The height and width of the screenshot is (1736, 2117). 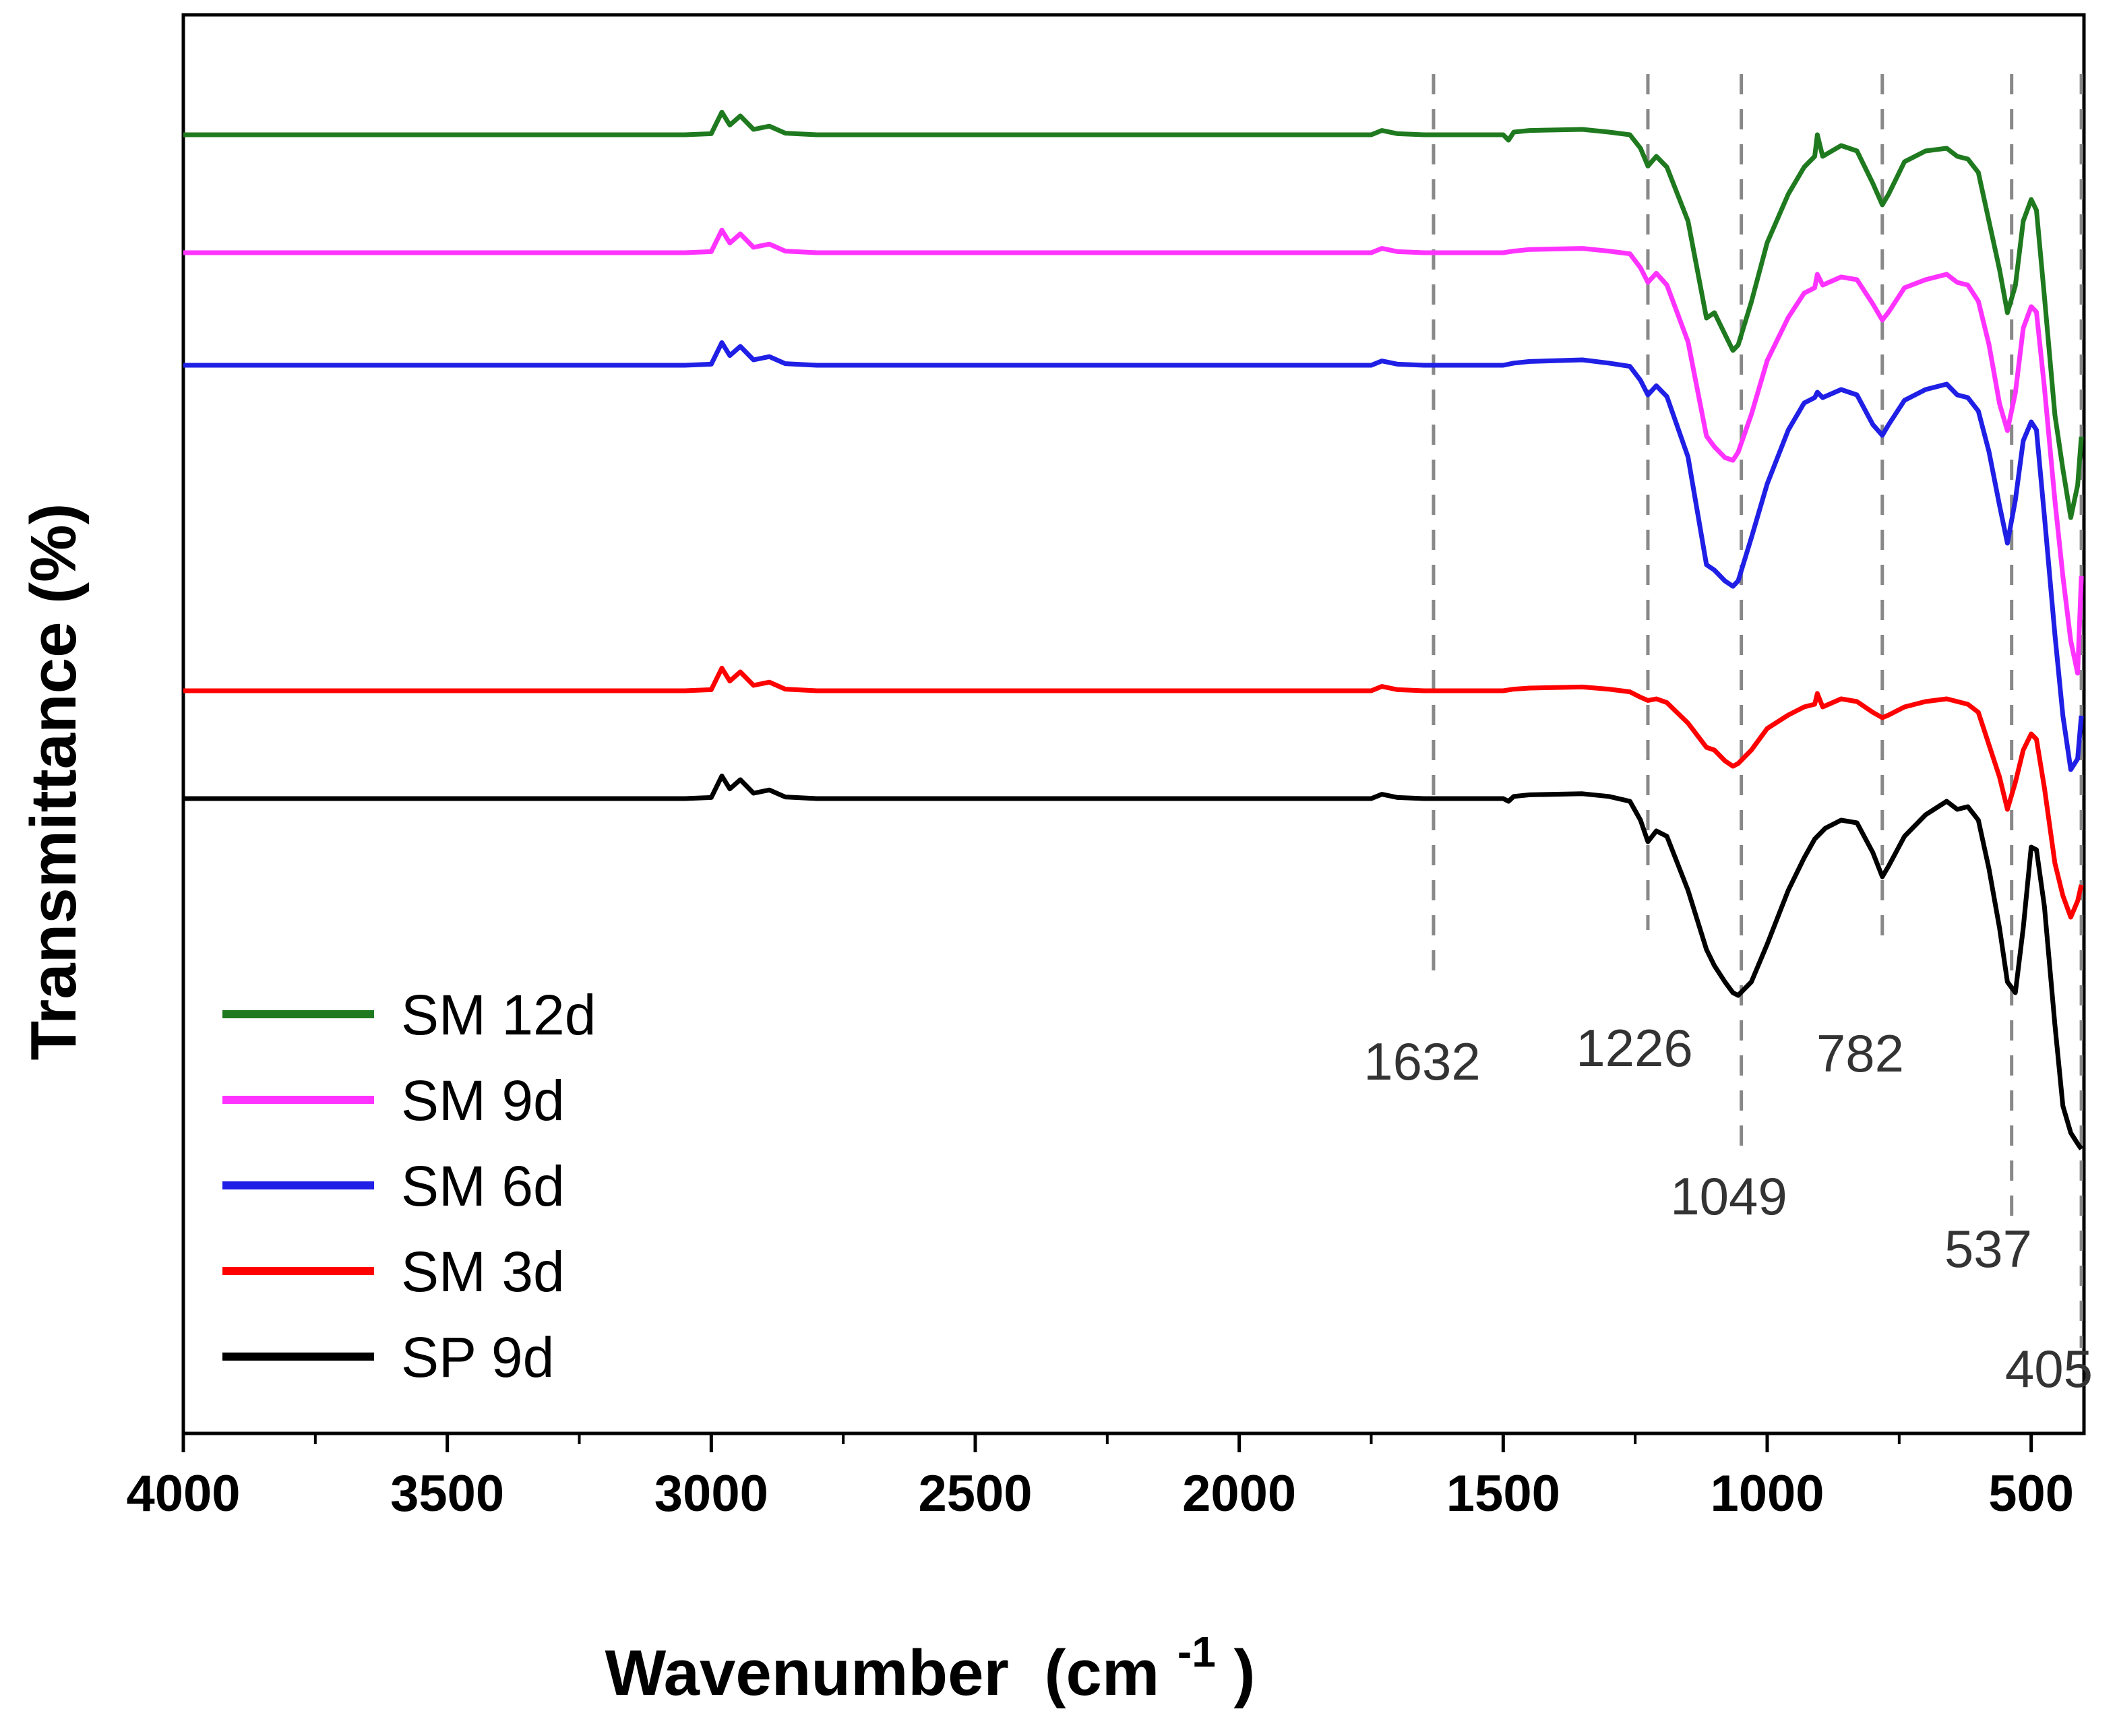 I want to click on legend: SM 12d SM 9d SM 6d SM 3d SP 9d, so click(x=409, y=1186).